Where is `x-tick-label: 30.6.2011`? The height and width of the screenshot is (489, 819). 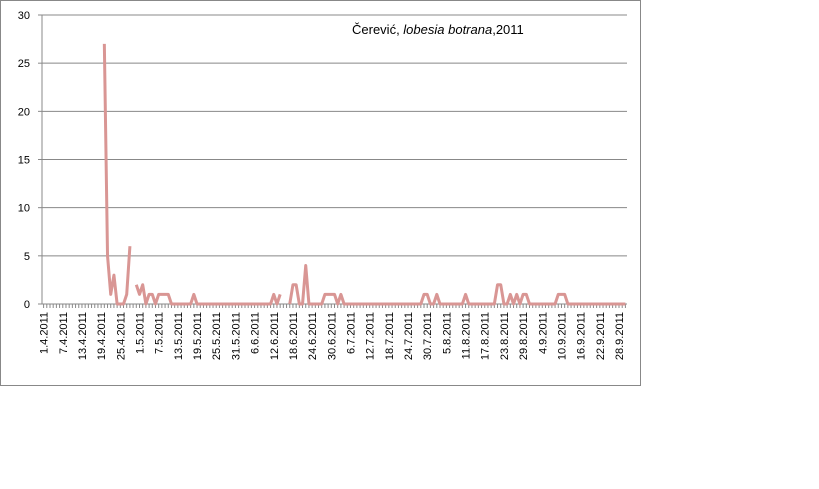 x-tick-label: 30.6.2011 is located at coordinates (332, 336).